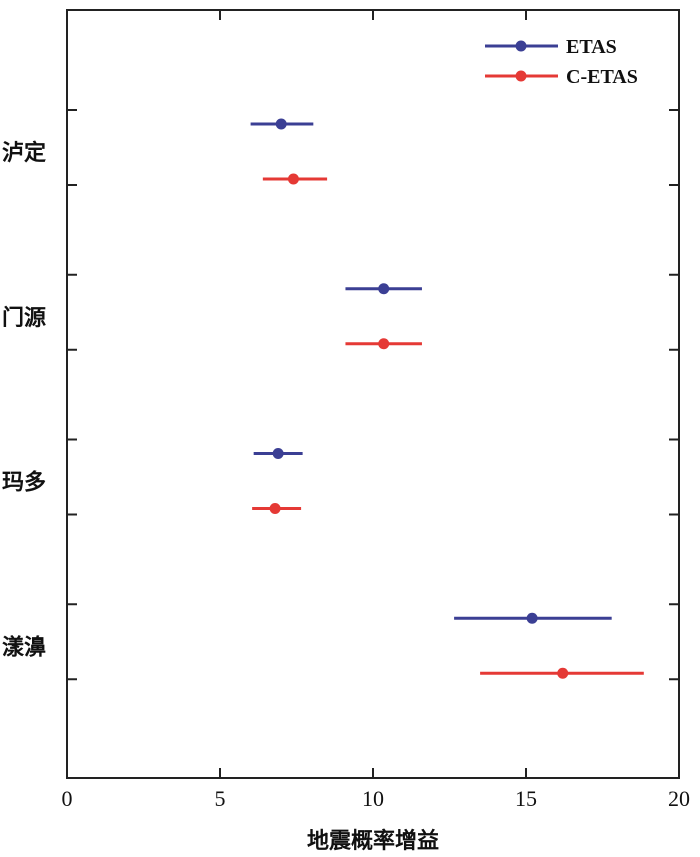 This screenshot has width=700, height=857. Describe the element at coordinates (602, 77) in the screenshot. I see `legend-label-1: C-ETAS` at that location.